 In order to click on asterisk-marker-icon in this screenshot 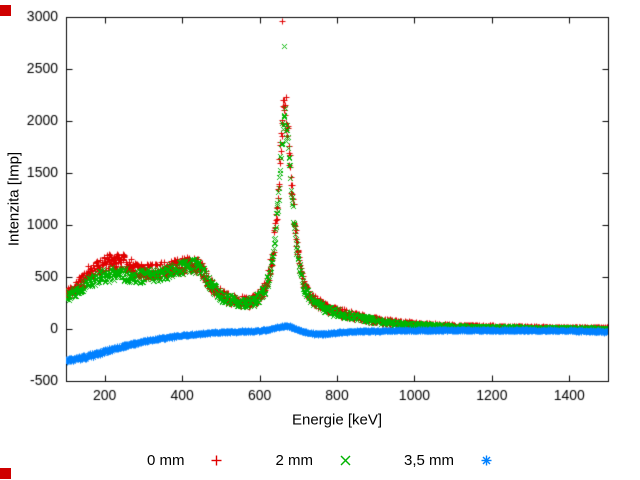, I will do `click(486, 460)`.